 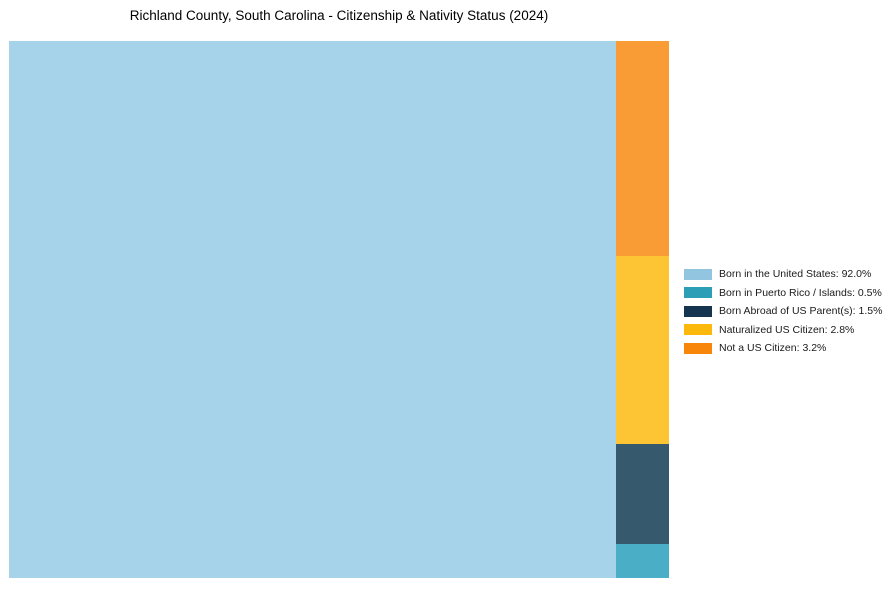 What do you see at coordinates (642, 494) in the screenshot?
I see `treemap-block-born-abroad` at bounding box center [642, 494].